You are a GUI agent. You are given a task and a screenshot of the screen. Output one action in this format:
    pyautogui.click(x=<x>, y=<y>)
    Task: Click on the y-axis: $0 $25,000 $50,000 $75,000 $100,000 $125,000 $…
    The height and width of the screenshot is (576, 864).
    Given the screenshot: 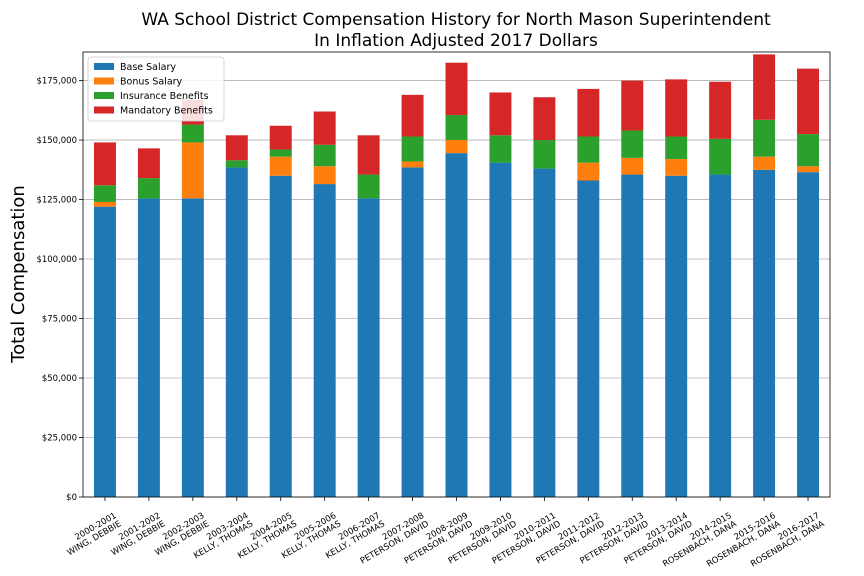 What is the action you would take?
    pyautogui.click(x=59, y=290)
    